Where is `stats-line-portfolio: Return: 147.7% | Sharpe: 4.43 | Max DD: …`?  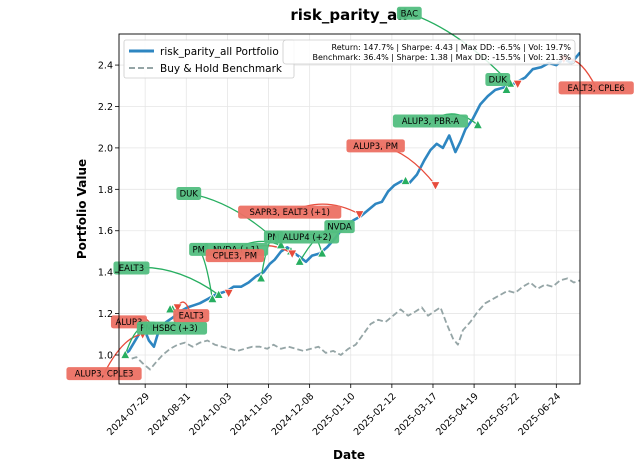
stats-line-portfolio: Return: 147.7% | Sharpe: 4.43 | Max DD: … is located at coordinates (452, 47).